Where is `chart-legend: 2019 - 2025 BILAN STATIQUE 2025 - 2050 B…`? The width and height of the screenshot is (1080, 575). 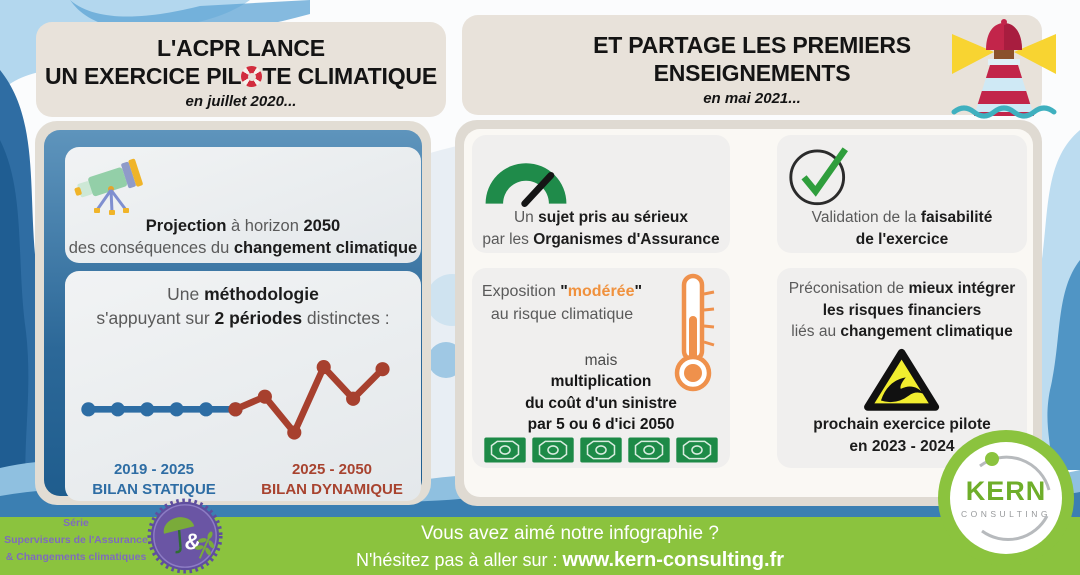 chart-legend: 2019 - 2025 BILAN STATIQUE 2025 - 2050 B… is located at coordinates (243, 479).